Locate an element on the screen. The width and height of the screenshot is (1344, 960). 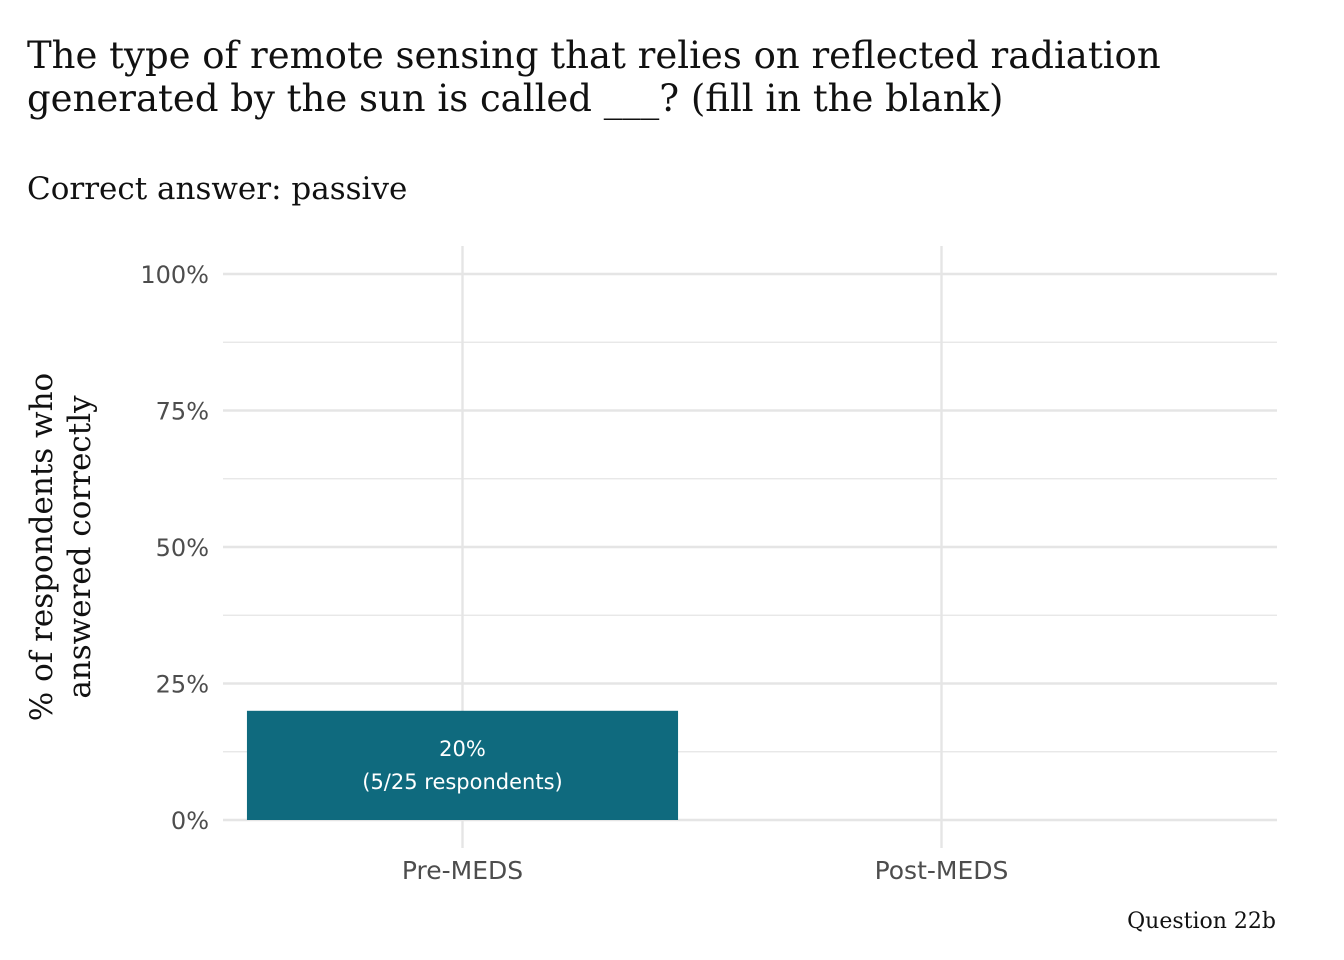
y-tick-label: 50% is located at coordinates (182, 548).